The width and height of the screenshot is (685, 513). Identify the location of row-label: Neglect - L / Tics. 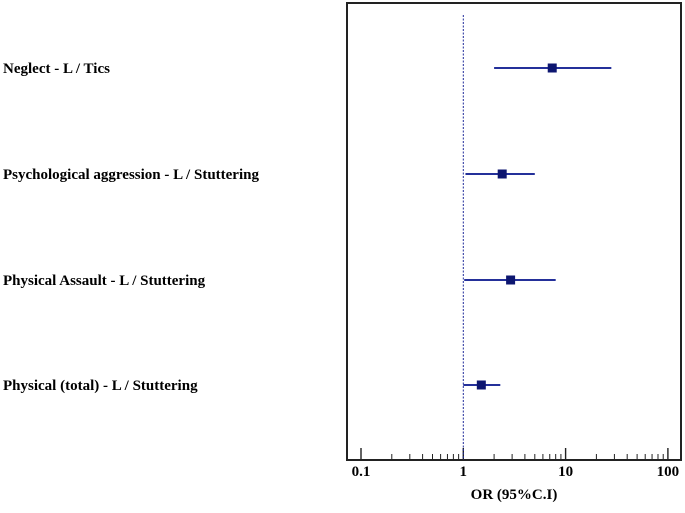
(56, 69).